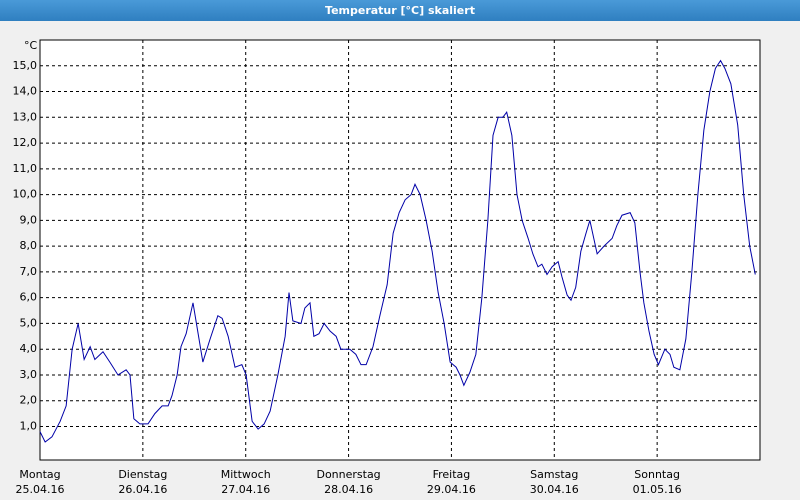 This screenshot has width=800, height=500. Describe the element at coordinates (25, 65) in the screenshot. I see `y-tick-label: 15,0` at that location.